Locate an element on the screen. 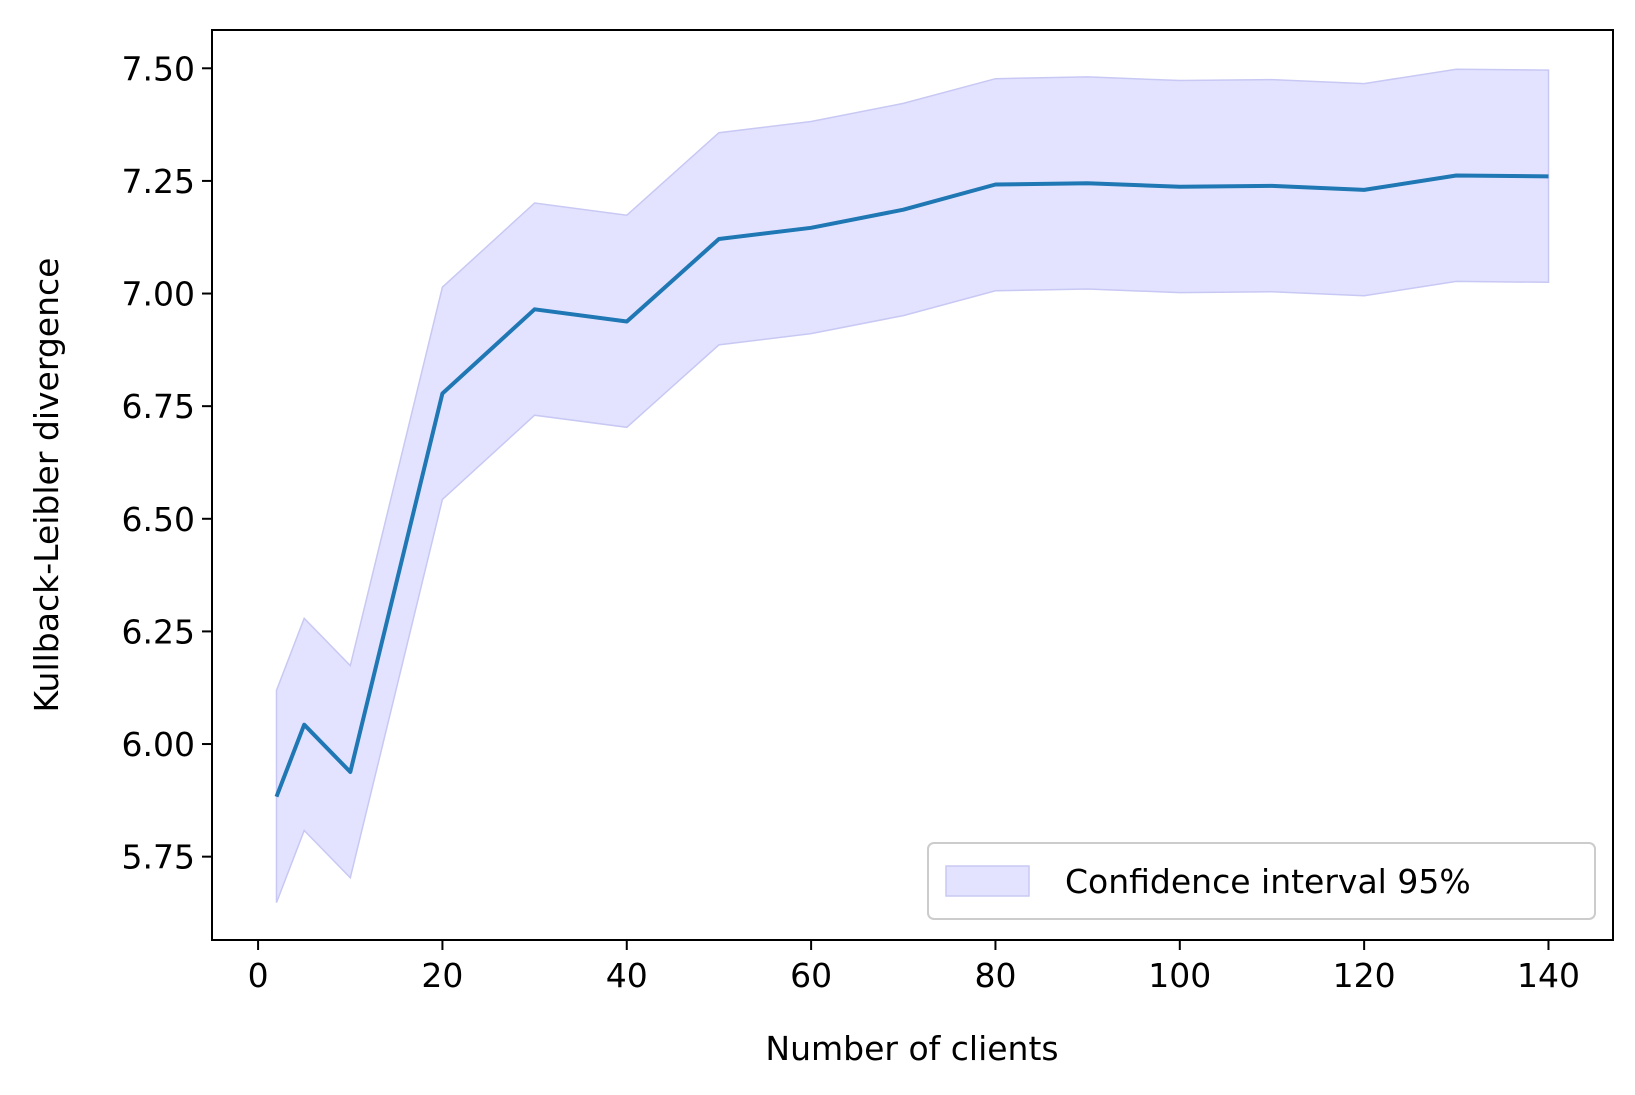 The image size is (1635, 1095). x-axis: 0 20 40 60 80 100 120 140 is located at coordinates (914, 967).